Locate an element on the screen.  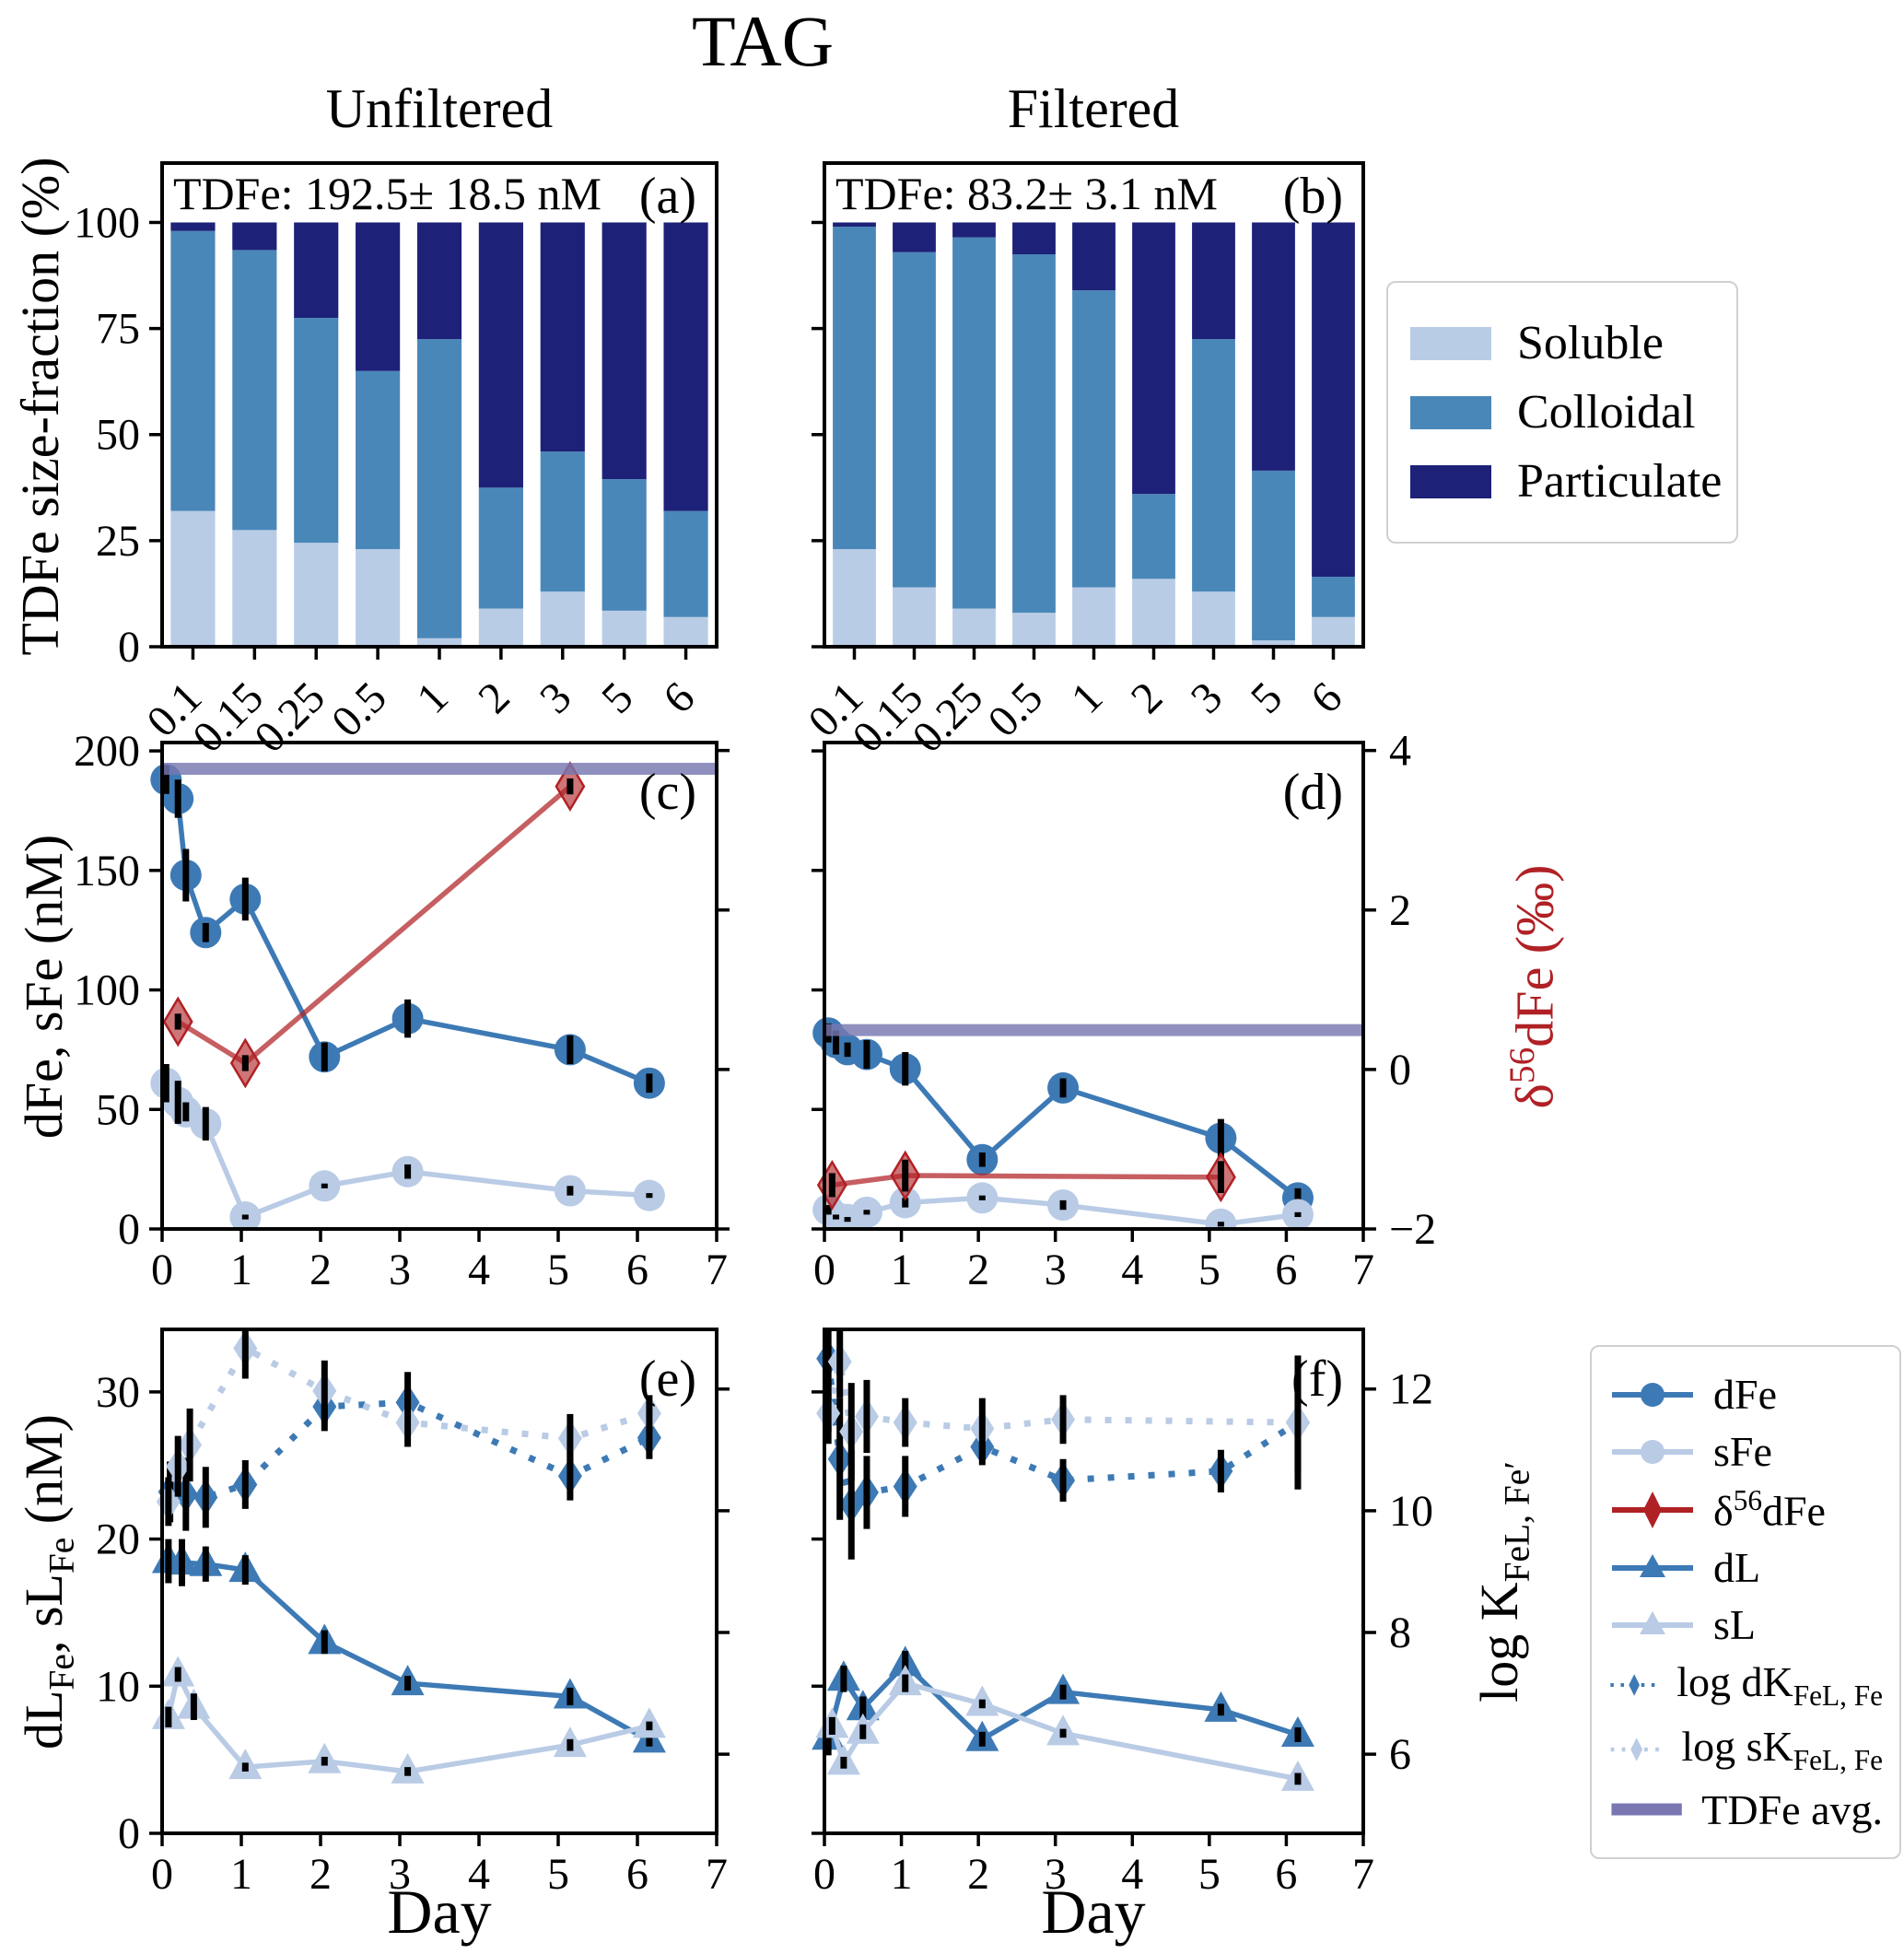
panel-a-border is located at coordinates (439, 405).